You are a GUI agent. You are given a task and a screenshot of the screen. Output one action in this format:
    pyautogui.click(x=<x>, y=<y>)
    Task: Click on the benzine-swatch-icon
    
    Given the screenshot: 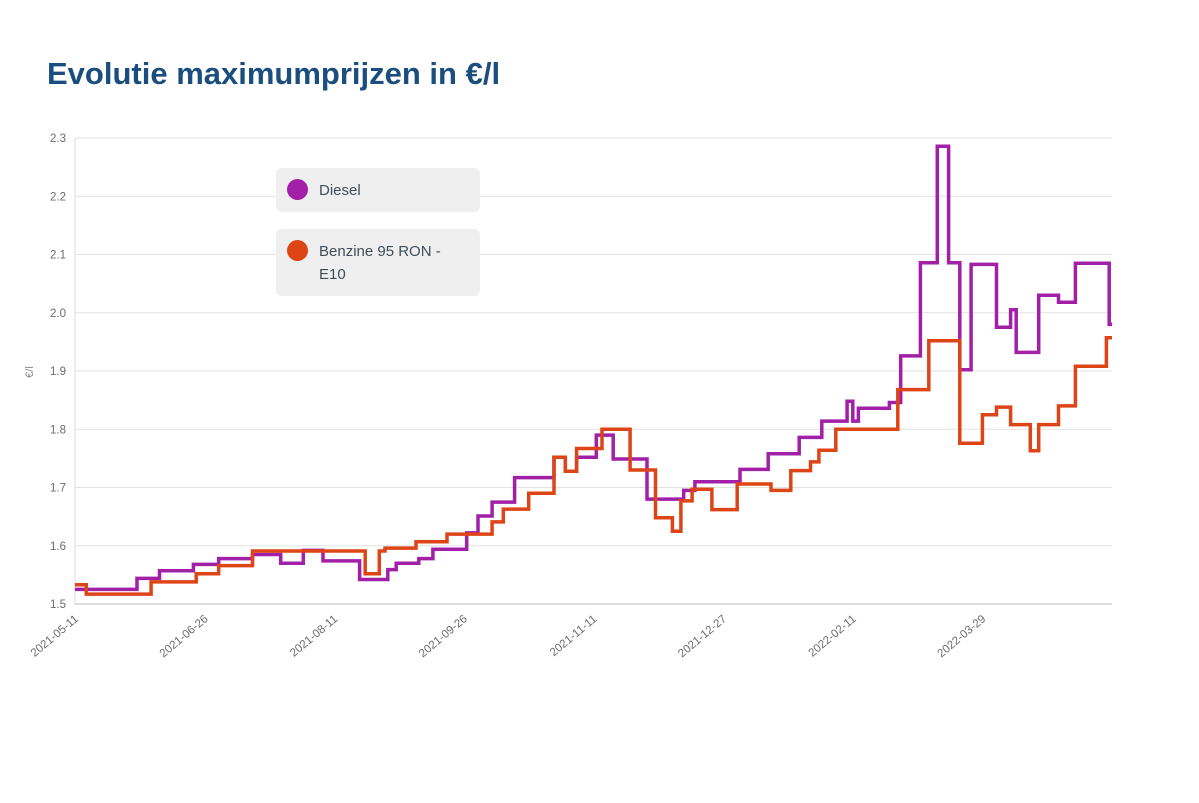 What is the action you would take?
    pyautogui.click(x=297, y=250)
    